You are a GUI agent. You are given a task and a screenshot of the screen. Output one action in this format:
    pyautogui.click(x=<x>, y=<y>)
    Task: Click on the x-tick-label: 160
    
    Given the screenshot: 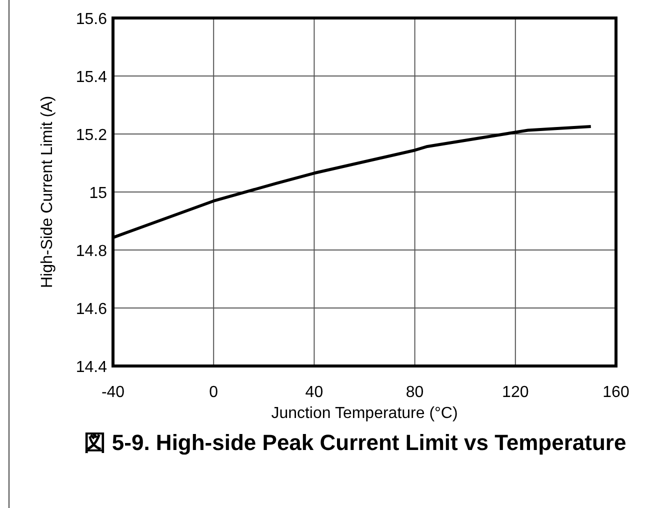 What is the action you would take?
    pyautogui.click(x=616, y=392)
    